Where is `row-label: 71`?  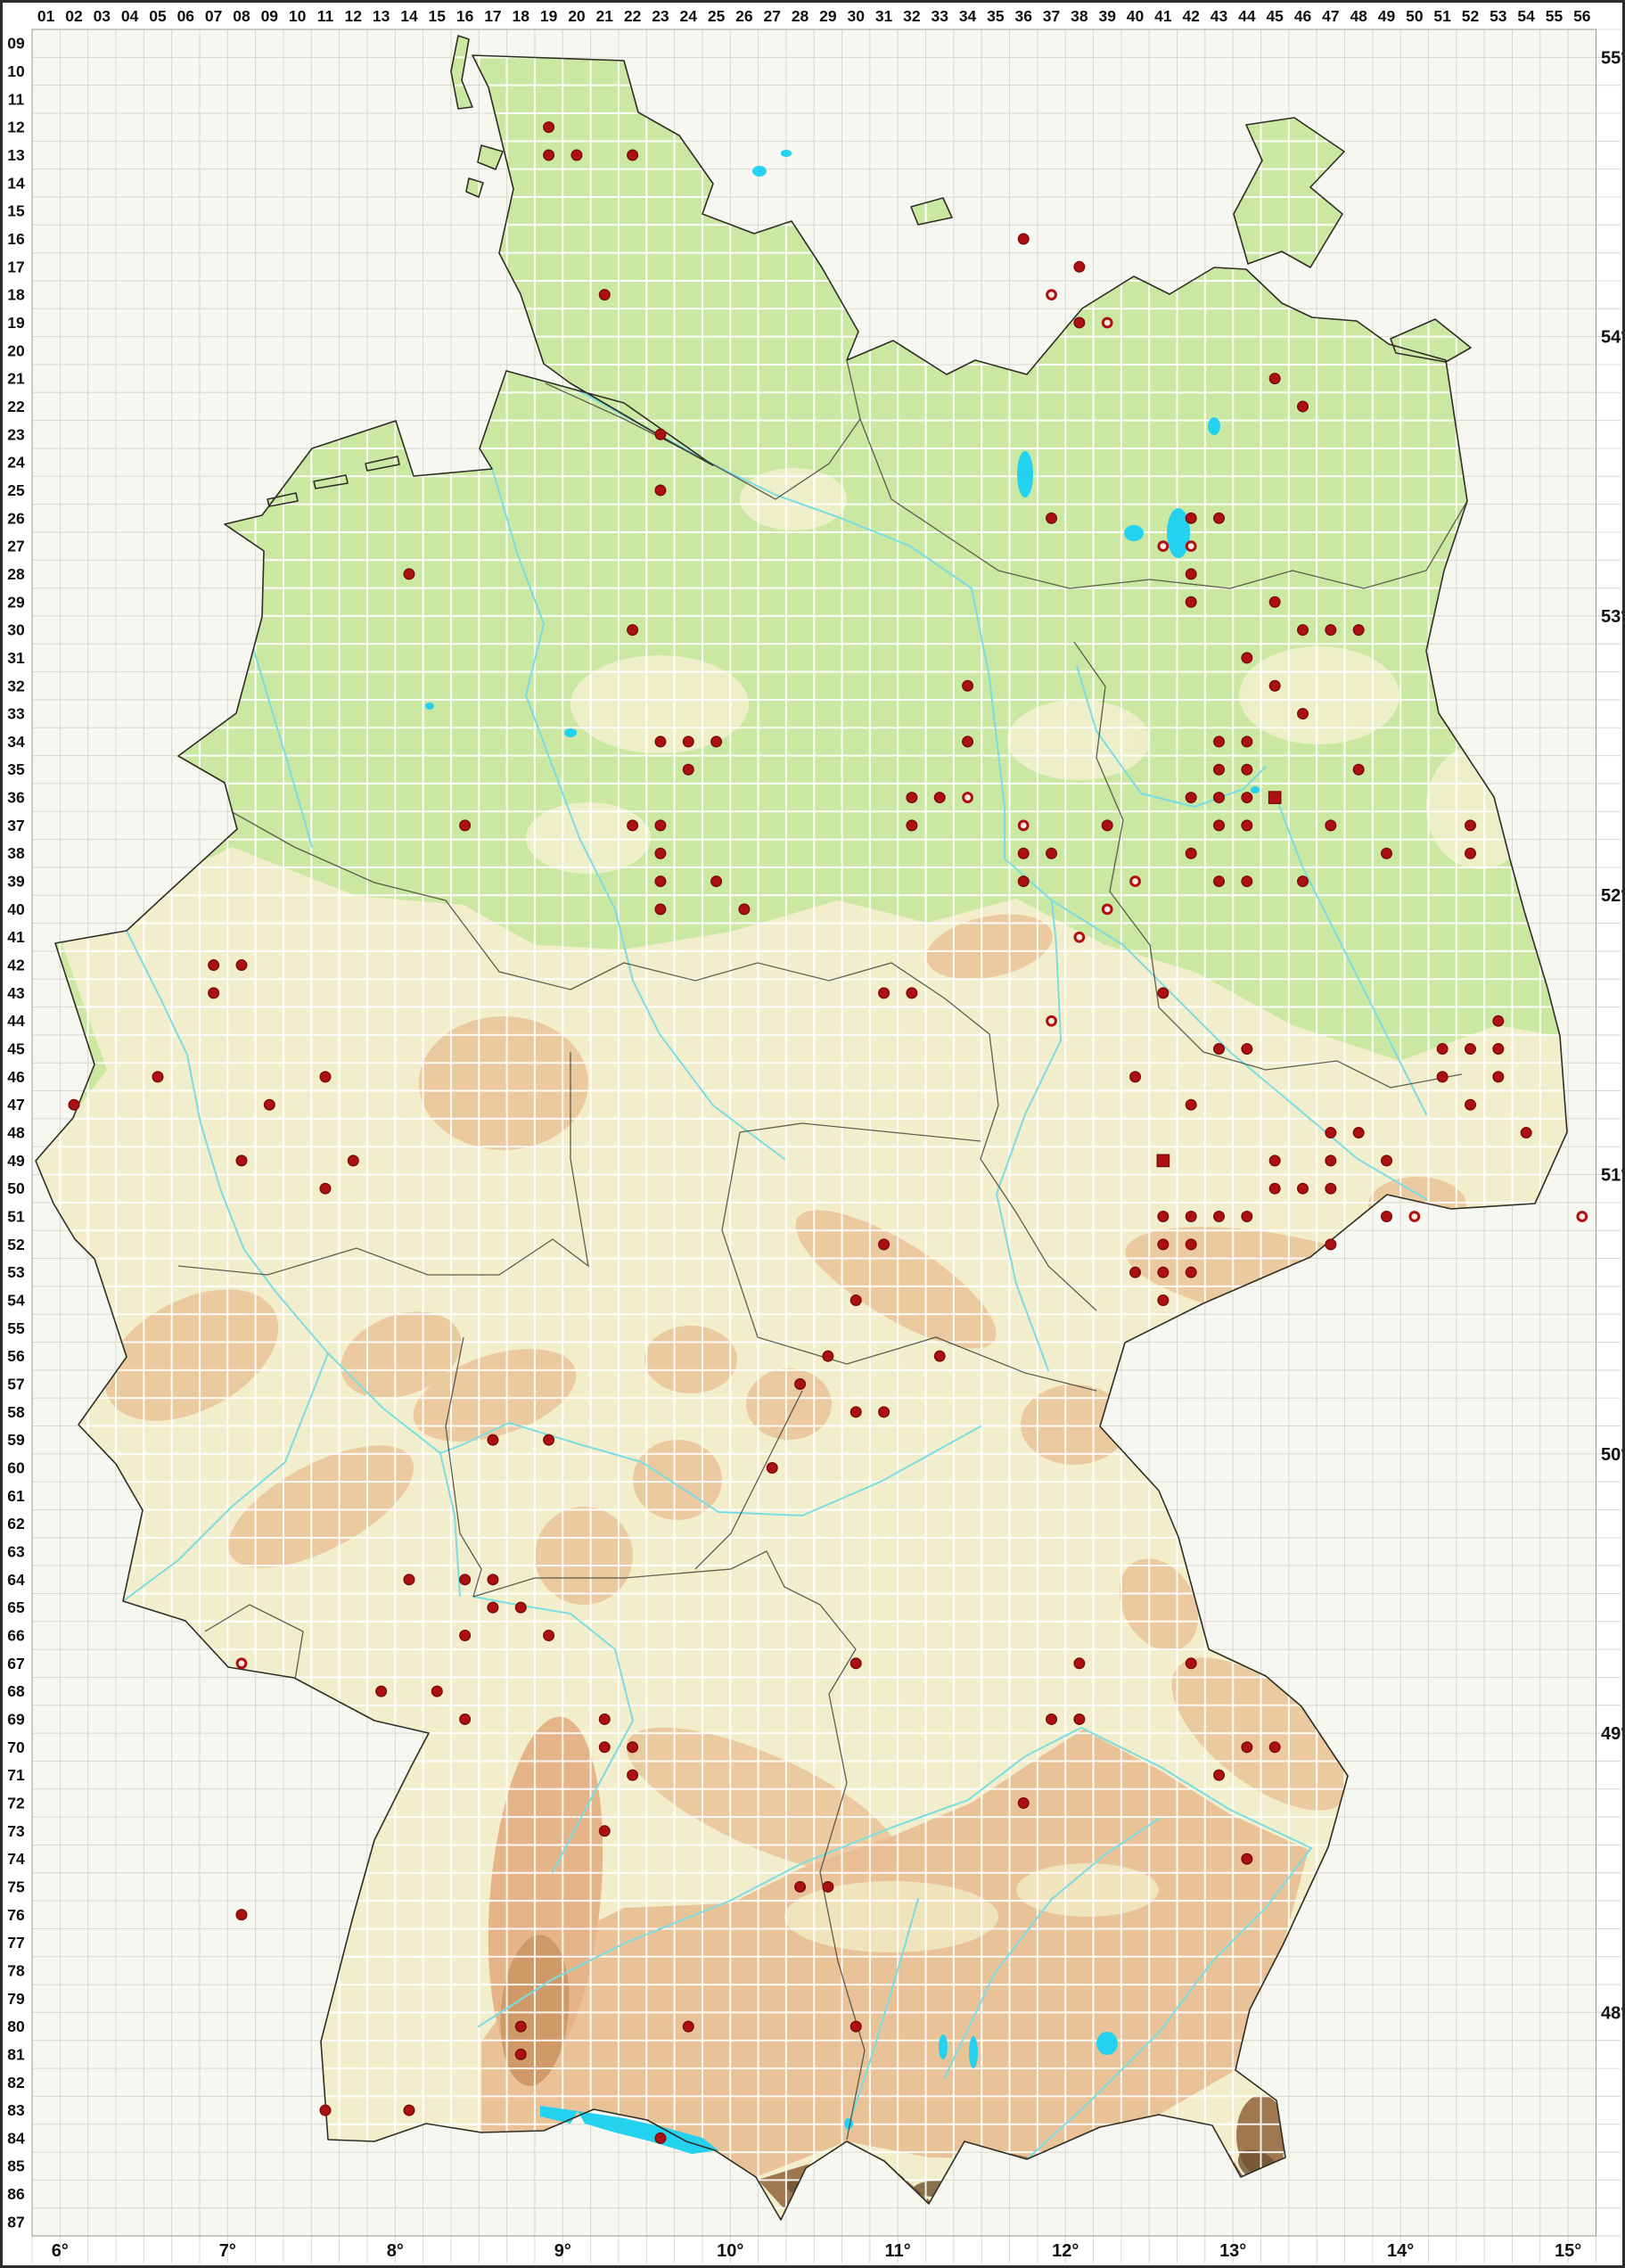 row-label: 71 is located at coordinates (16, 1775).